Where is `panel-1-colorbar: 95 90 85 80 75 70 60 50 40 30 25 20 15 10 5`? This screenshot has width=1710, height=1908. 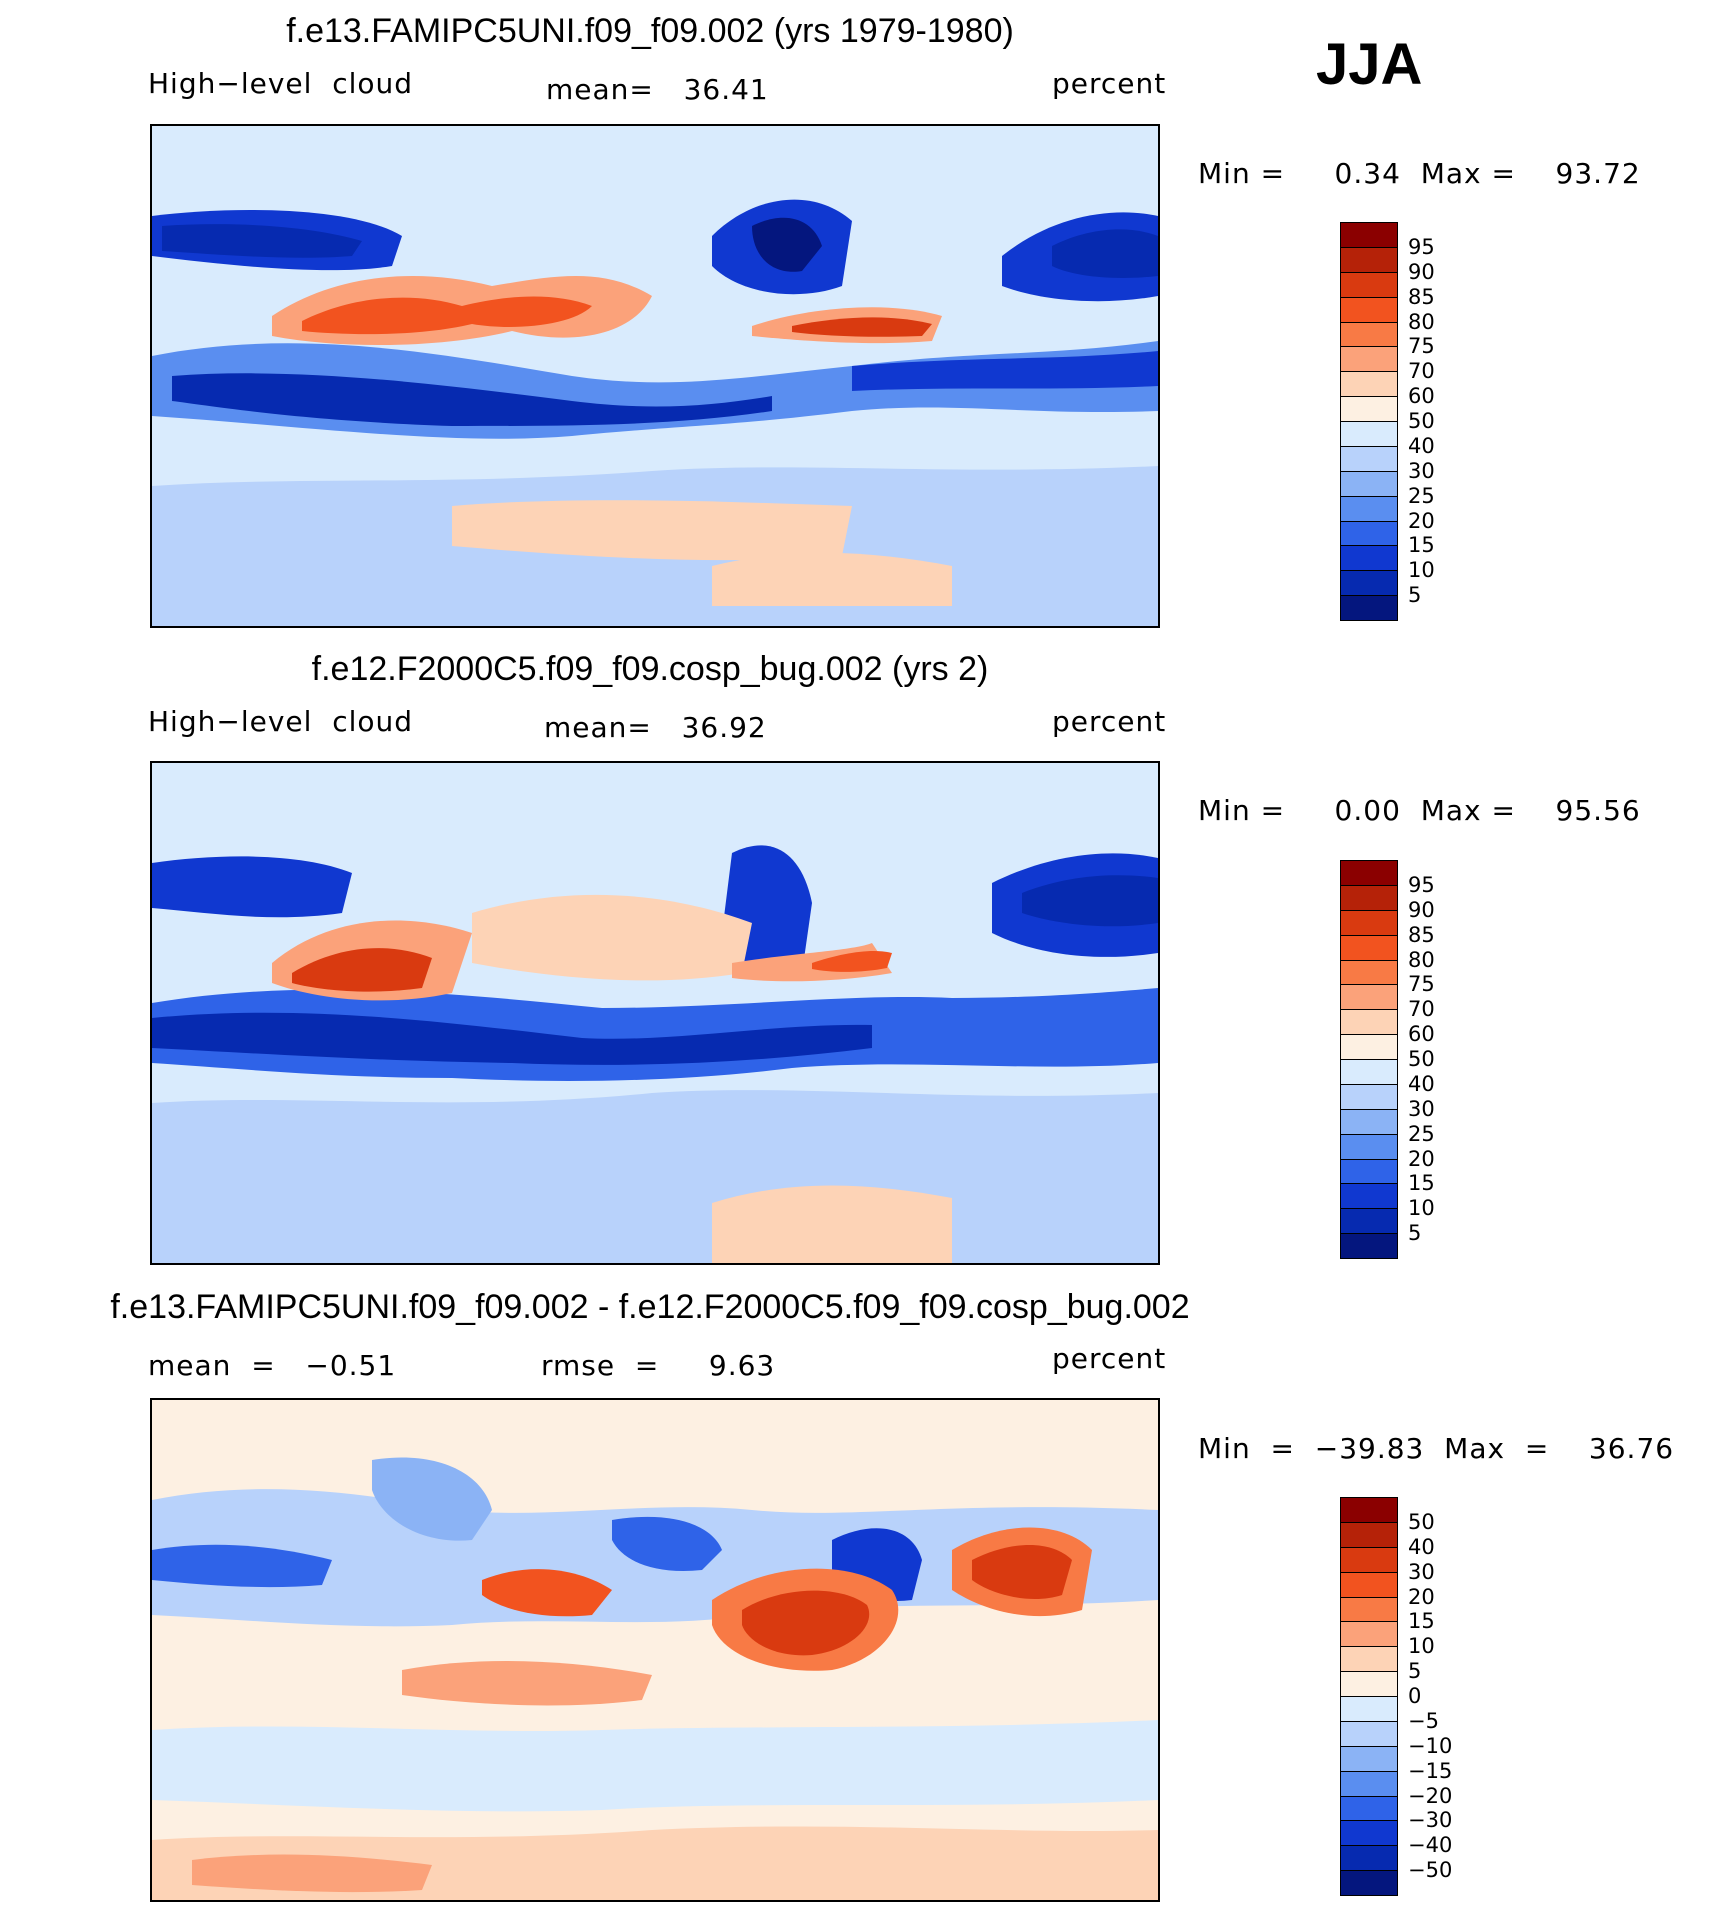
panel-1-colorbar: 95 90 85 80 75 70 60 50 40 30 25 20 15 10 5 is located at coordinates (1387, 421).